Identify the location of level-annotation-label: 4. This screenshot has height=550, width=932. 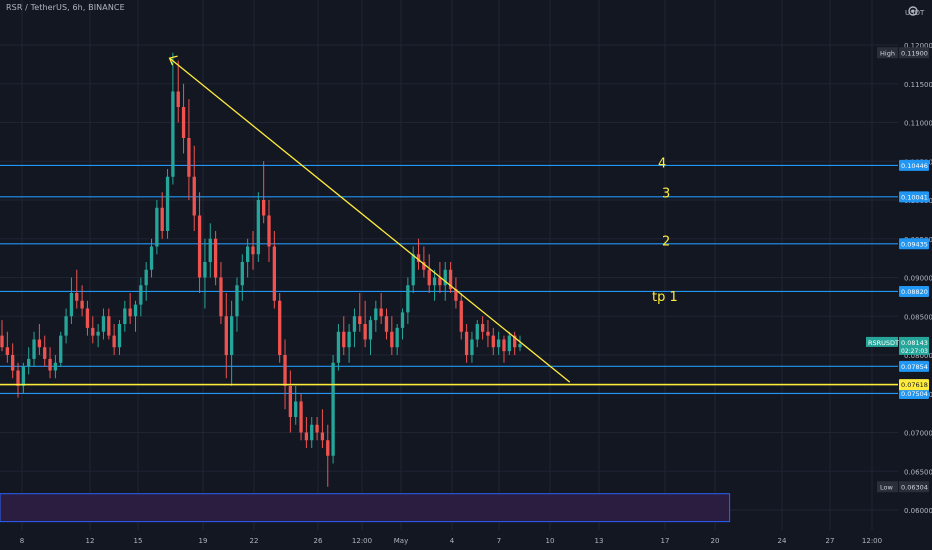
(662, 163).